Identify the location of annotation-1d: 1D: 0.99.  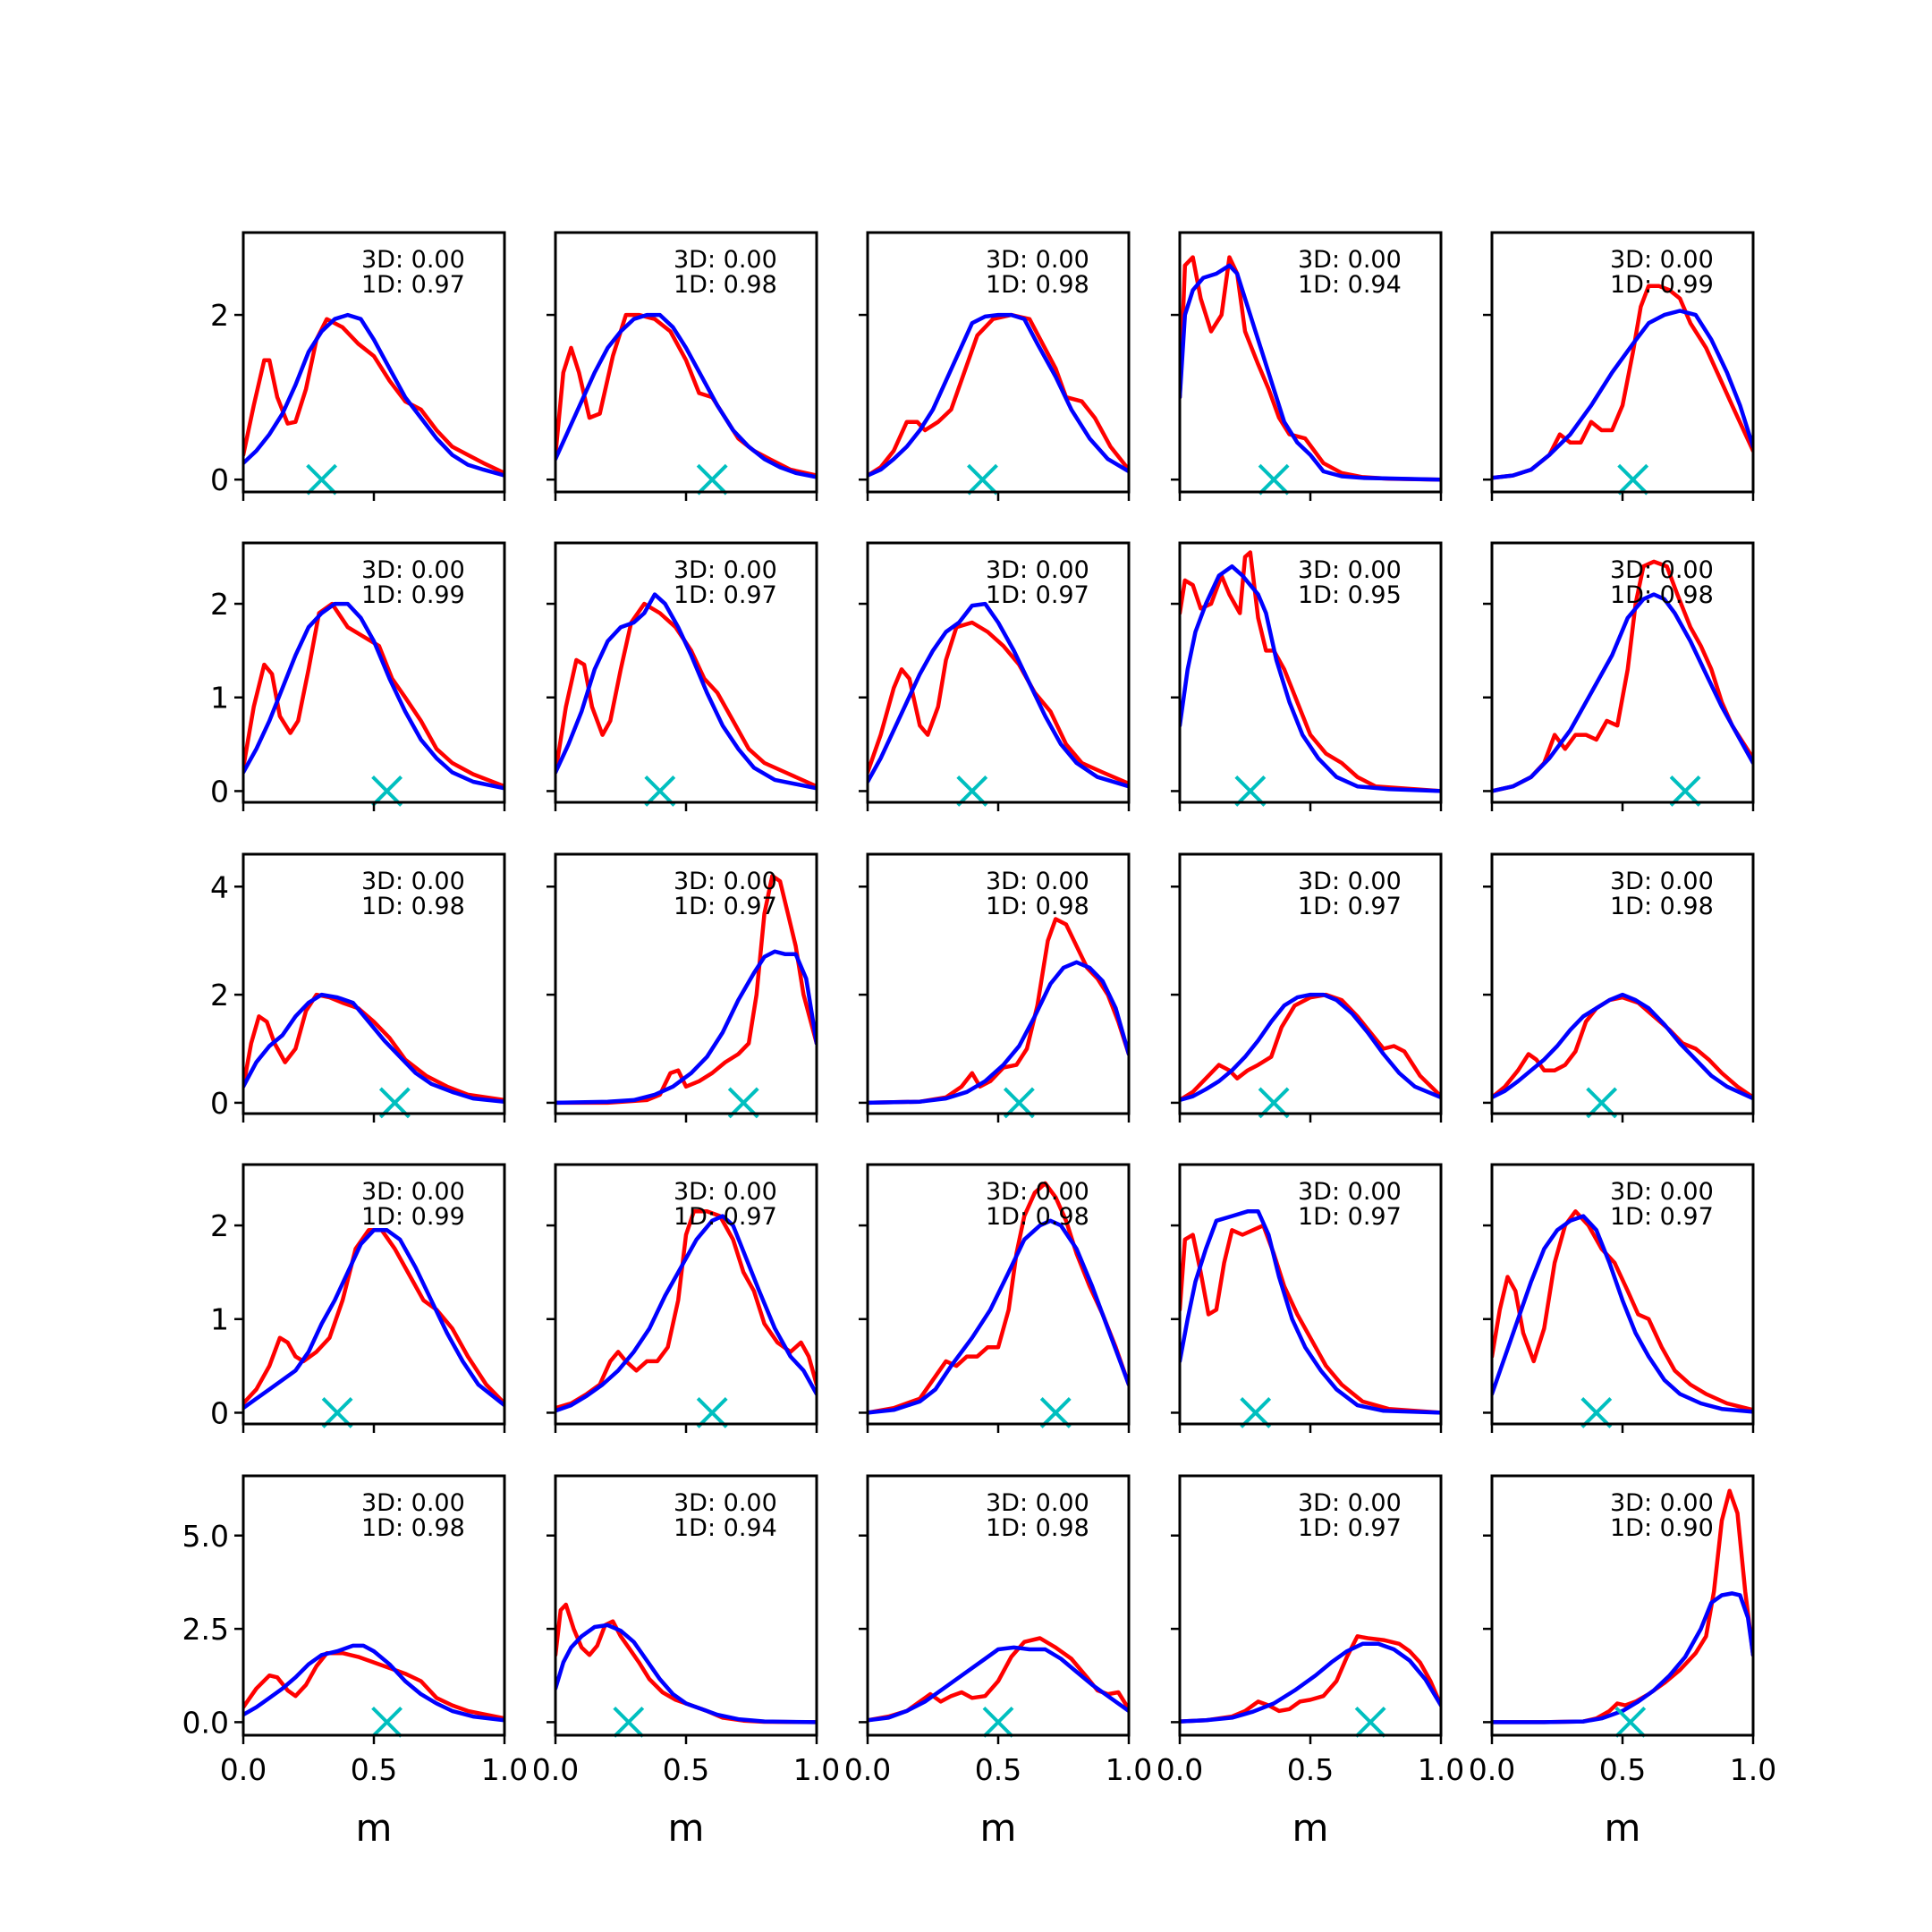
(1662, 285).